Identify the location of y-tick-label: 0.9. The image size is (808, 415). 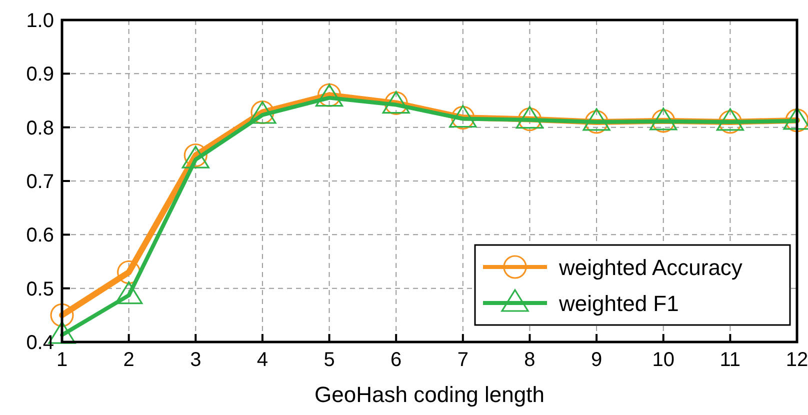
(40, 75).